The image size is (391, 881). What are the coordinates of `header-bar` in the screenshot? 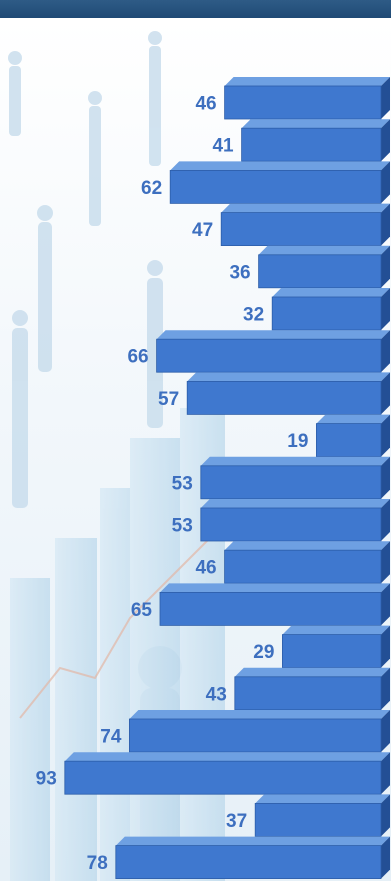 It's located at (195, 9).